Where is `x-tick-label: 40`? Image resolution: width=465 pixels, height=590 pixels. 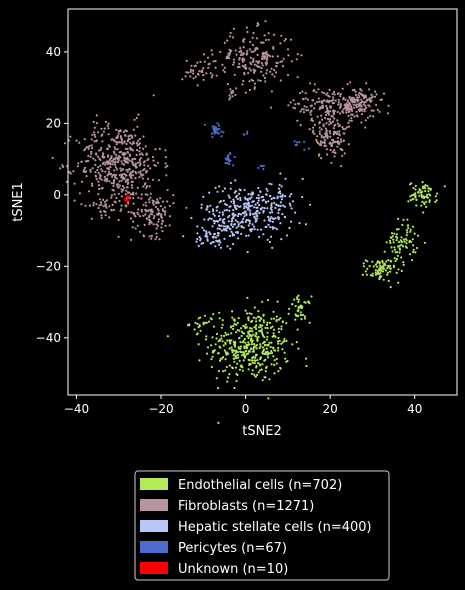
x-tick-label: 40 is located at coordinates (414, 409).